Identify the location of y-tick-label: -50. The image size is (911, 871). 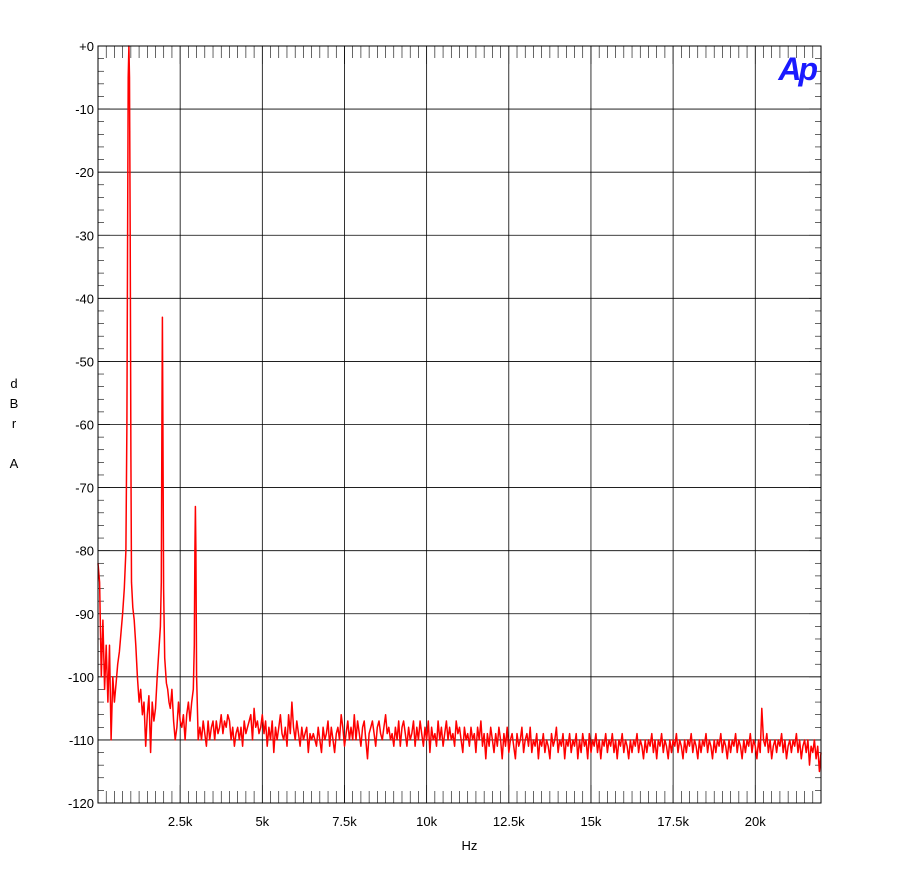
(84, 361).